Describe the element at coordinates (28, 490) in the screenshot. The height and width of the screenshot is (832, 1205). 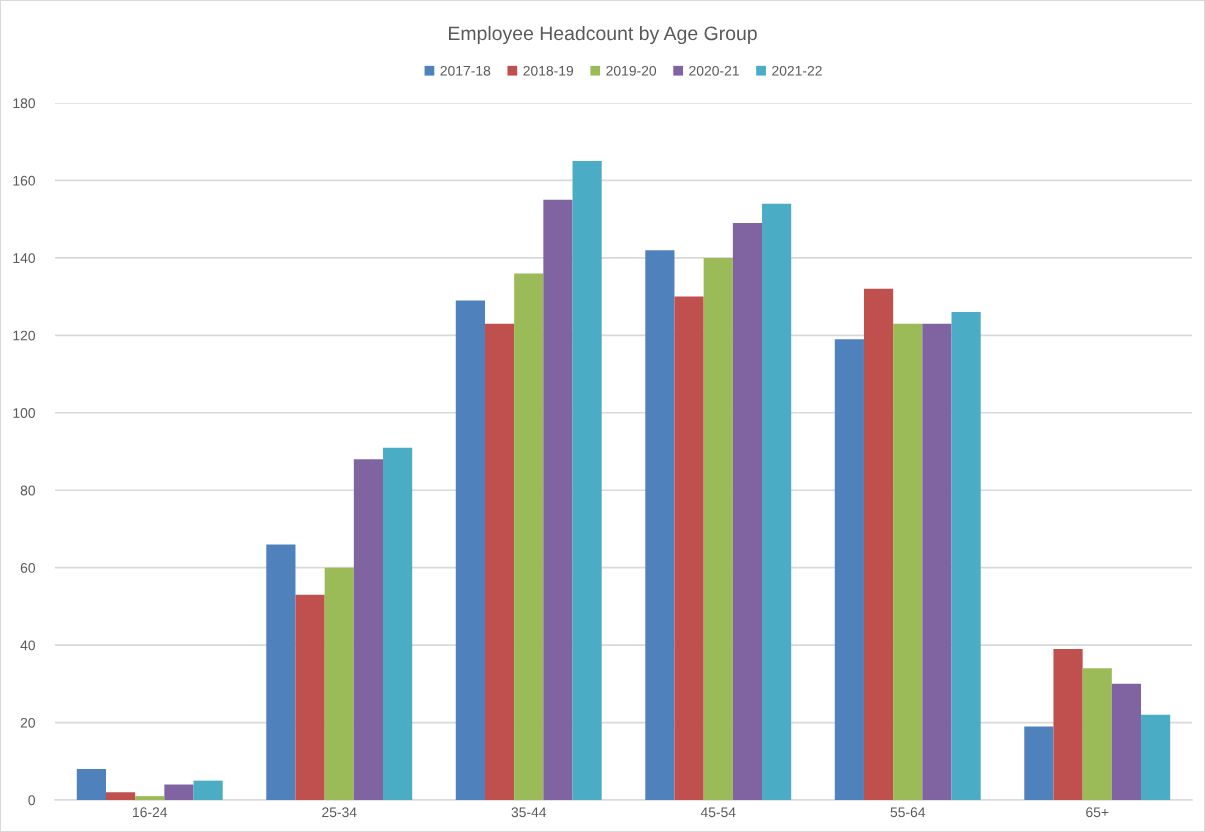
I see `y-tick-label: 80` at that location.